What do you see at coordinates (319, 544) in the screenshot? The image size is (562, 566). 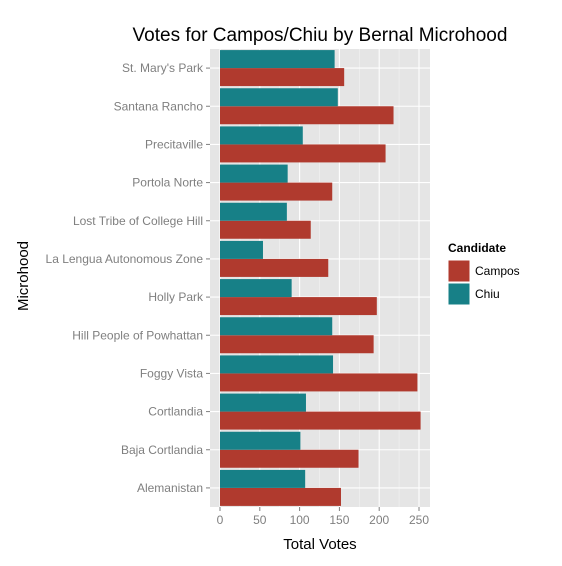 I see `x-axis-title: Total Votes` at bounding box center [319, 544].